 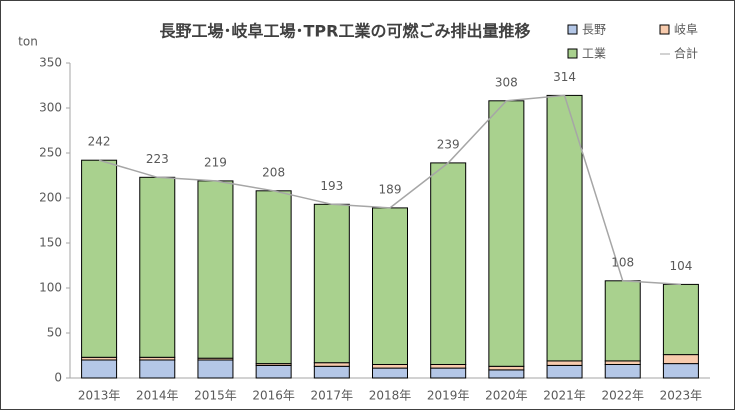 What do you see at coordinates (506, 82) in the screenshot?
I see `data-label: 308` at bounding box center [506, 82].